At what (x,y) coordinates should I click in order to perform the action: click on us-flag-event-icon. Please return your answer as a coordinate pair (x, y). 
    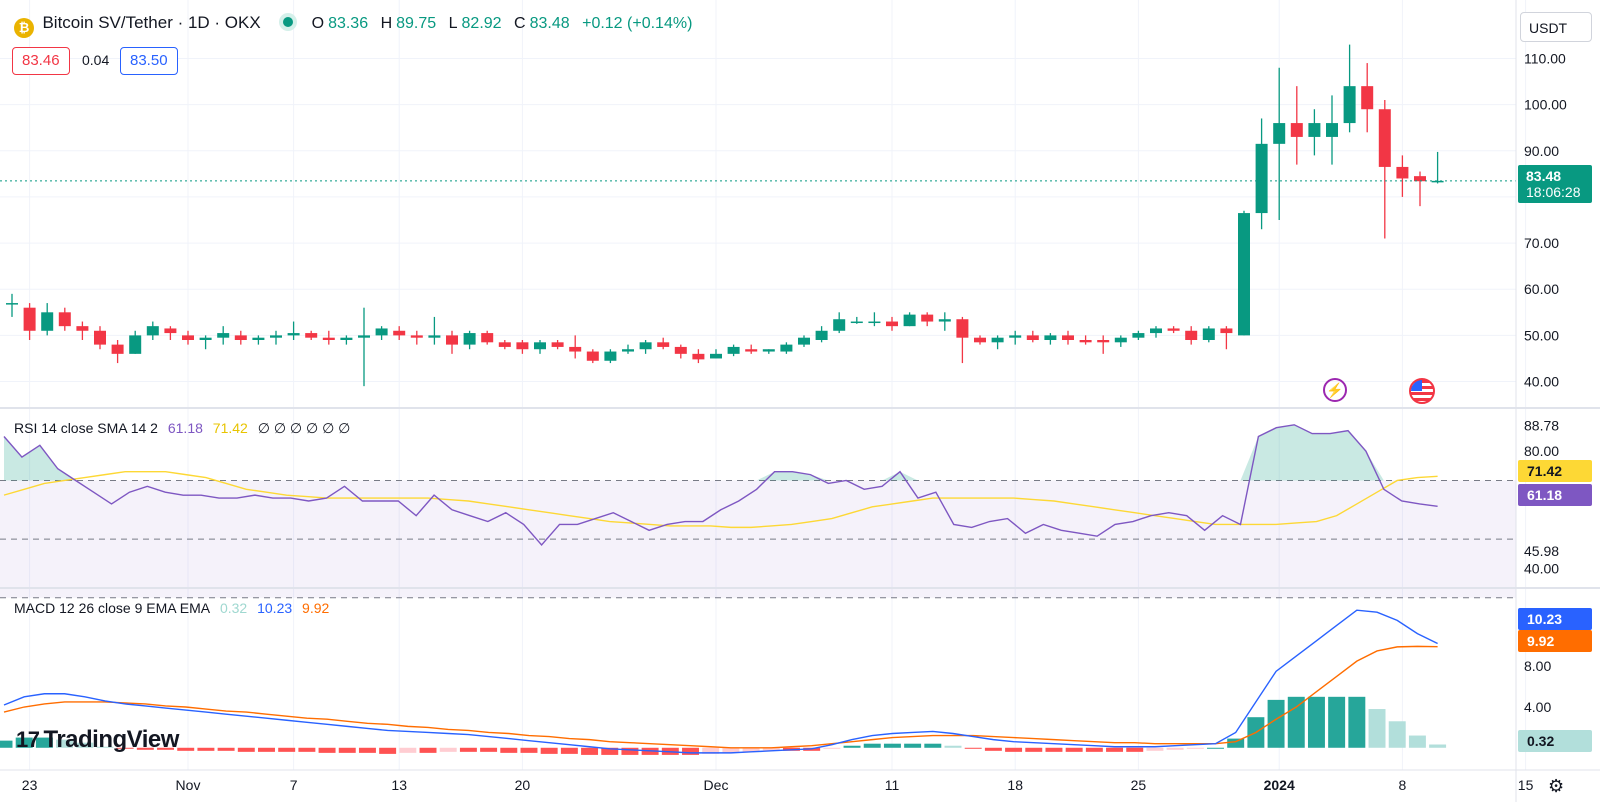
    Looking at the image, I should click on (1422, 391).